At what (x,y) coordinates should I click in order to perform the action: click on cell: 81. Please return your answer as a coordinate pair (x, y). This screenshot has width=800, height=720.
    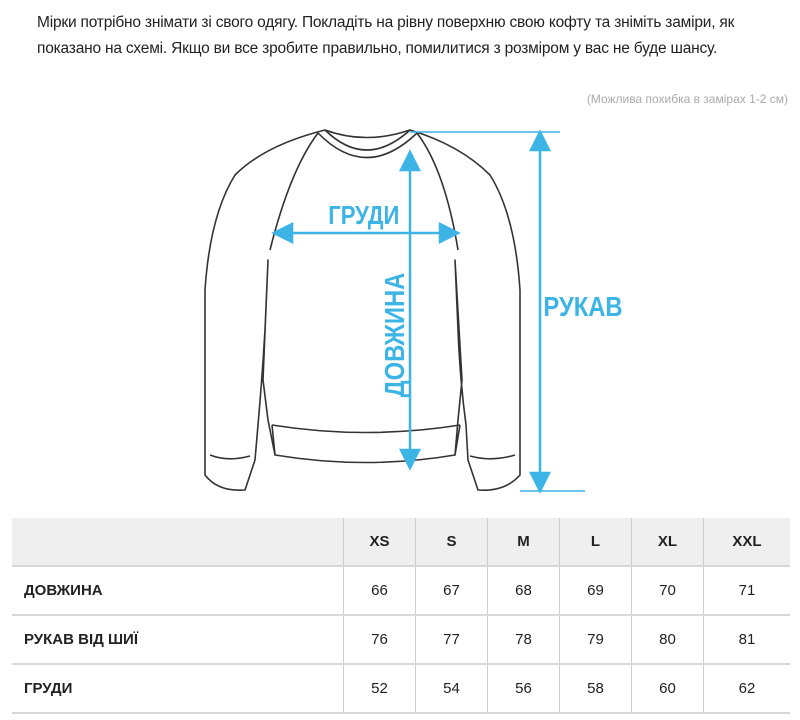
    Looking at the image, I should click on (746, 640).